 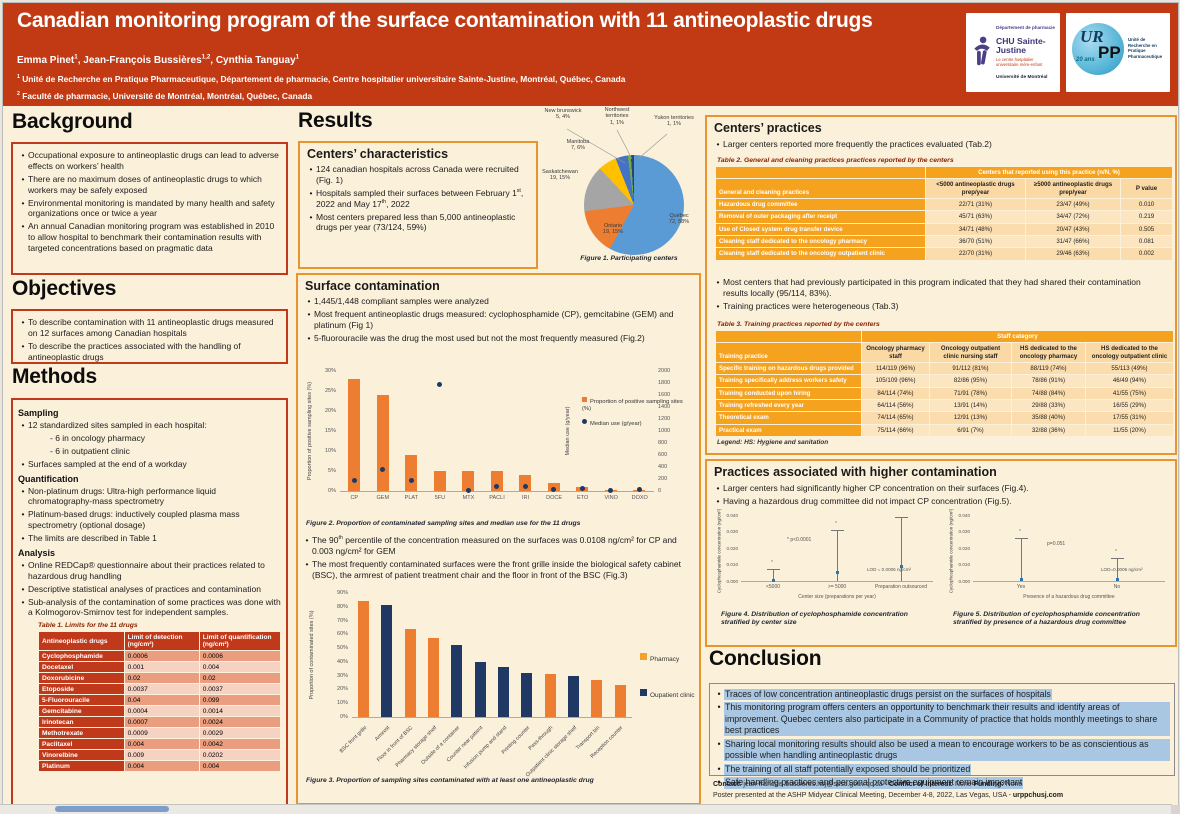 What do you see at coordinates (107, 463) in the screenshot?
I see `bullet-text: Surfaces sampled at the end of a workday` at bounding box center [107, 463].